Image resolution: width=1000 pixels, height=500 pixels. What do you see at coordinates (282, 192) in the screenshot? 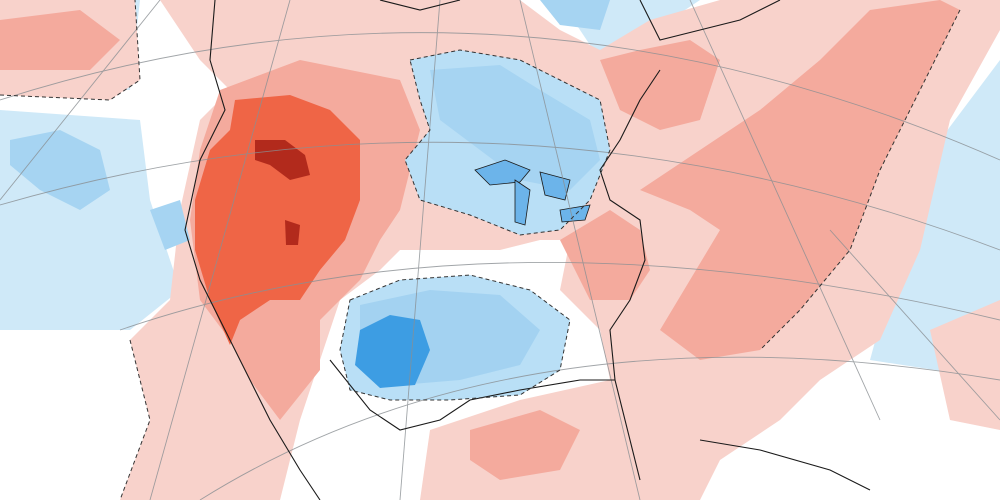
I see `dark-red-zones` at bounding box center [282, 192].